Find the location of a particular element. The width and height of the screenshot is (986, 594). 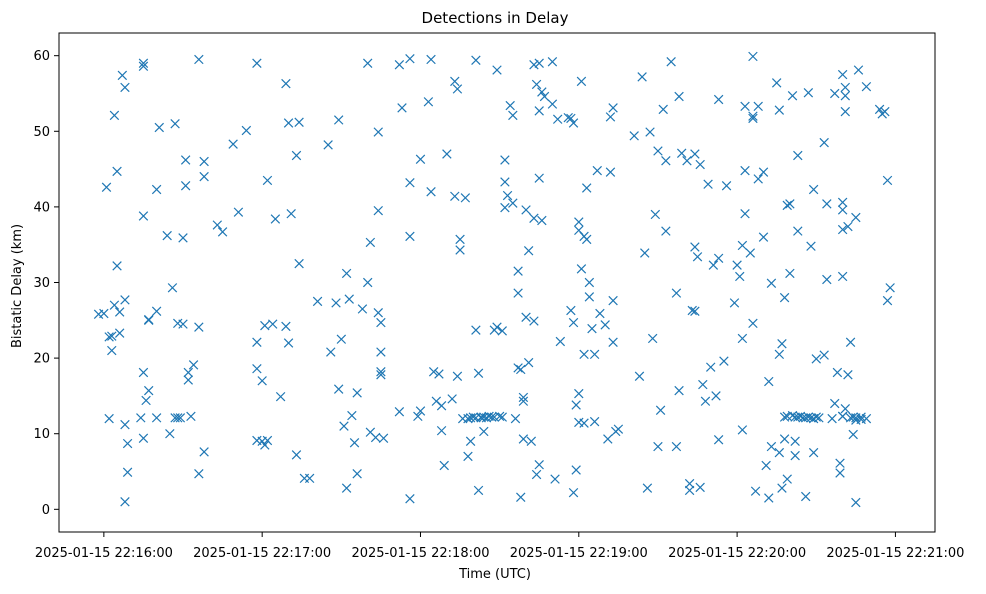

y-tick-label: 60 is located at coordinates (41, 56).